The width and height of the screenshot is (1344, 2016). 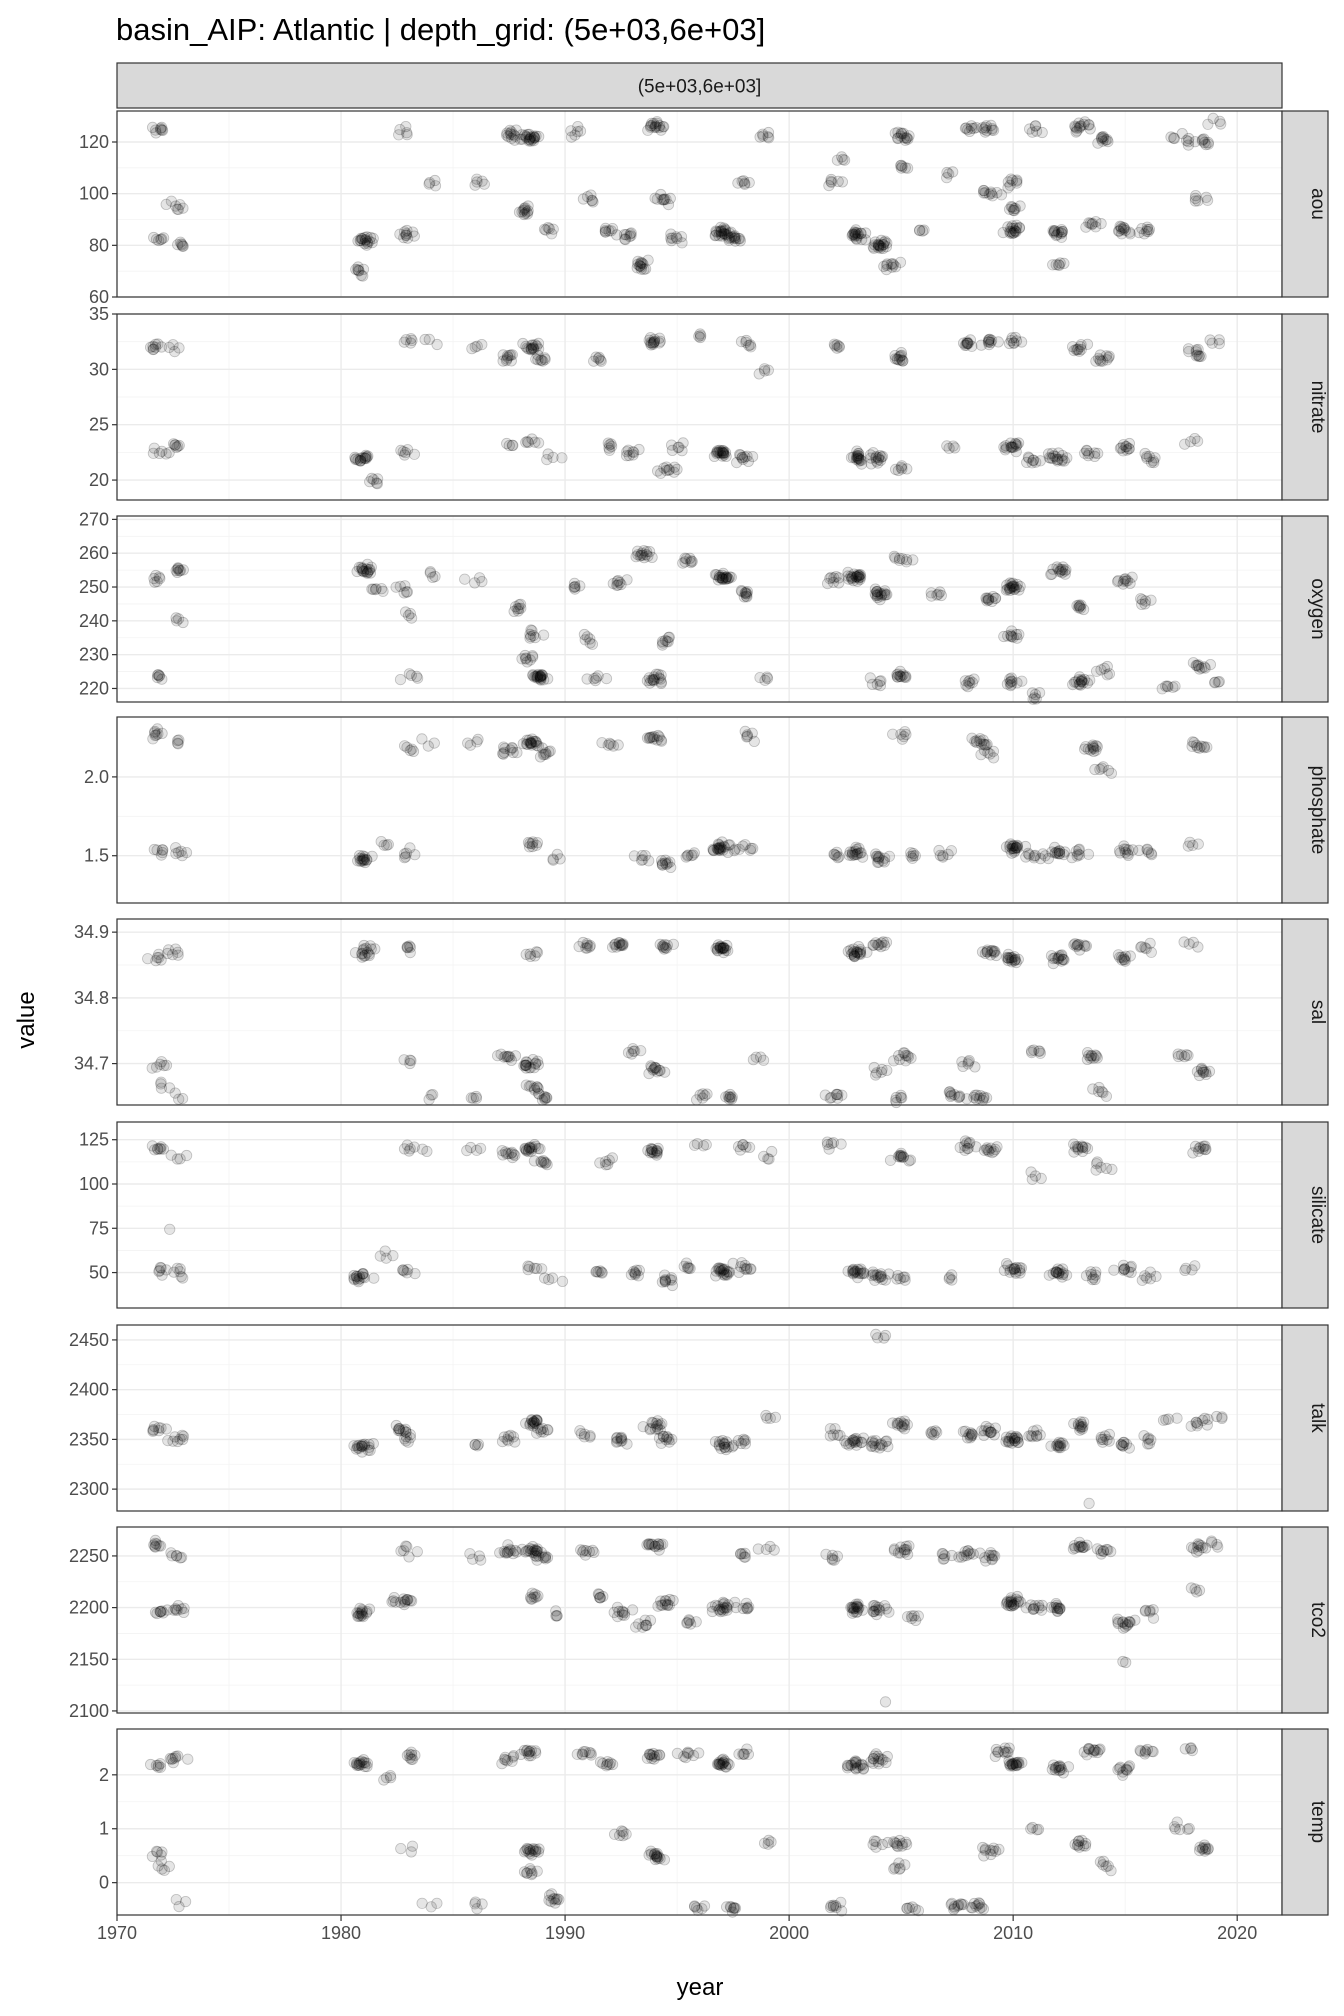 What do you see at coordinates (475, 1902) in the screenshot?
I see `data-point-temp` at bounding box center [475, 1902].